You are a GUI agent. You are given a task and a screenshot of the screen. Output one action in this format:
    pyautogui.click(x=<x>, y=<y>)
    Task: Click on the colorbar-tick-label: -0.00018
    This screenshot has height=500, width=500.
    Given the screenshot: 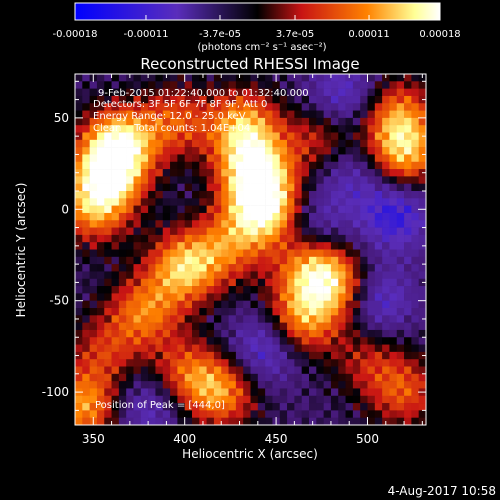 What is the action you would take?
    pyautogui.click(x=75, y=34)
    